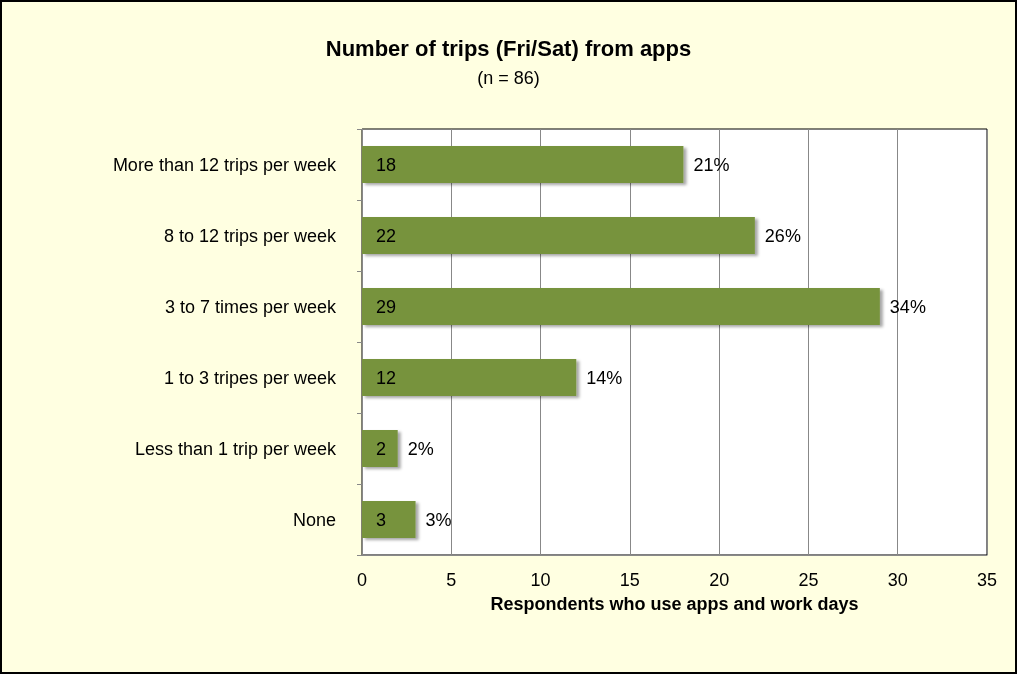  Describe the element at coordinates (508, 48) in the screenshot. I see `chart-title: Number of trips (Fri/Sat) from apps` at that location.